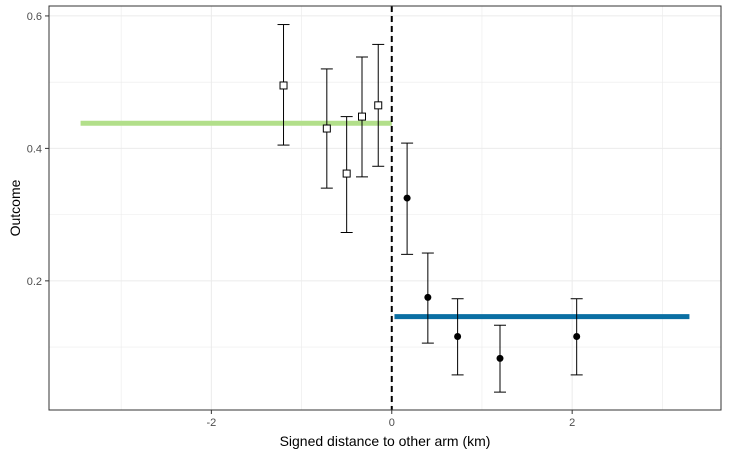 The image size is (729, 458). Describe the element at coordinates (392, 423) in the screenshot. I see `x-tick-label: 0` at that location.